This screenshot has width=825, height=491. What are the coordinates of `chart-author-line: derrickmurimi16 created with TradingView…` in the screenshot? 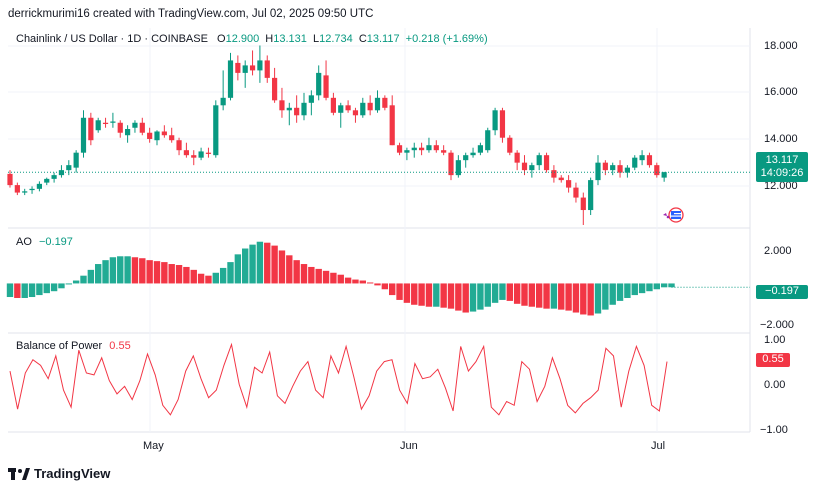 It's located at (191, 14).